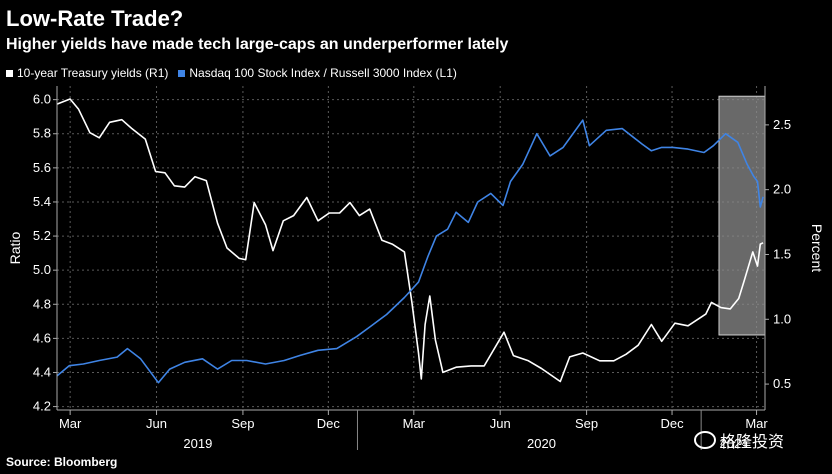 The image size is (832, 474). What do you see at coordinates (782, 124) in the screenshot?
I see `y-right-tick-label: 2.5` at bounding box center [782, 124].